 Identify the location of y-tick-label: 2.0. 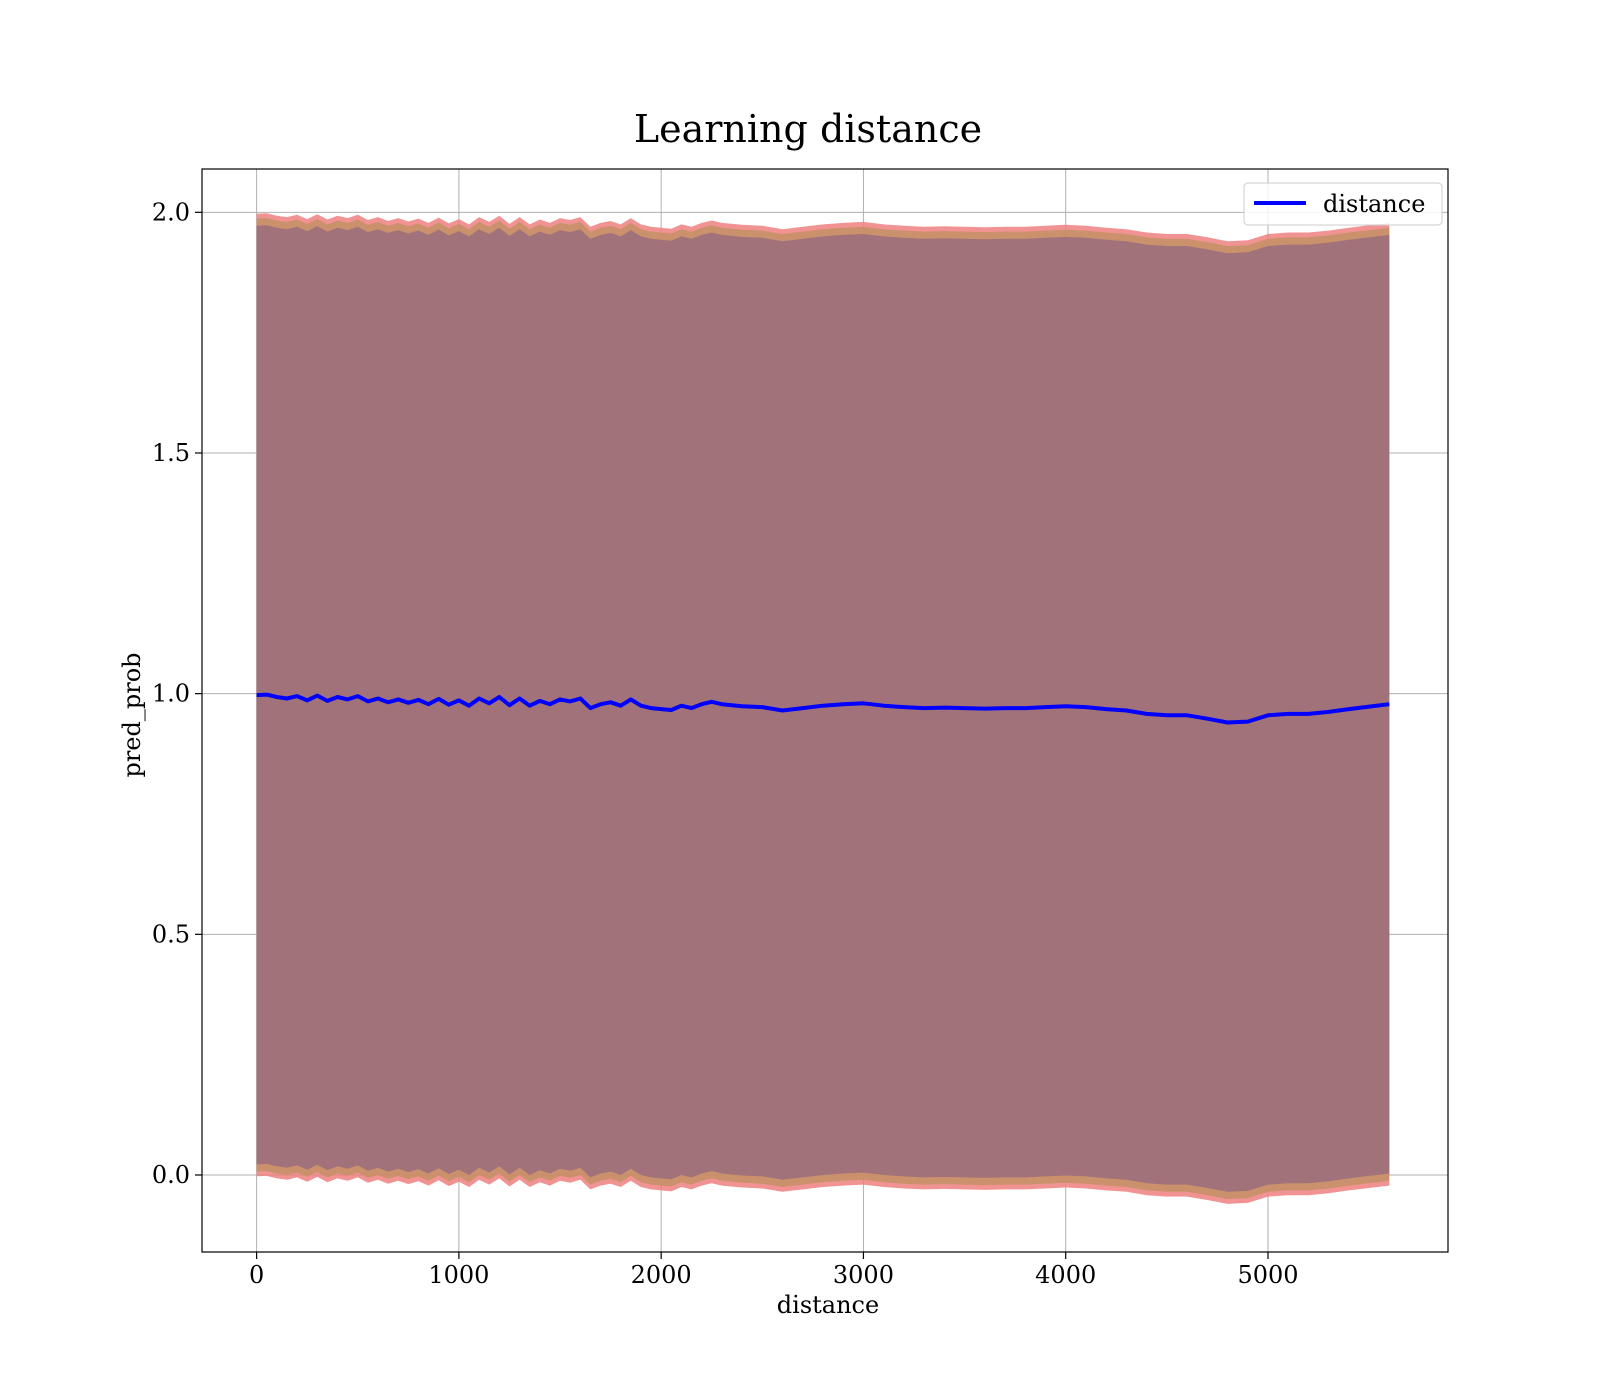
(171, 212).